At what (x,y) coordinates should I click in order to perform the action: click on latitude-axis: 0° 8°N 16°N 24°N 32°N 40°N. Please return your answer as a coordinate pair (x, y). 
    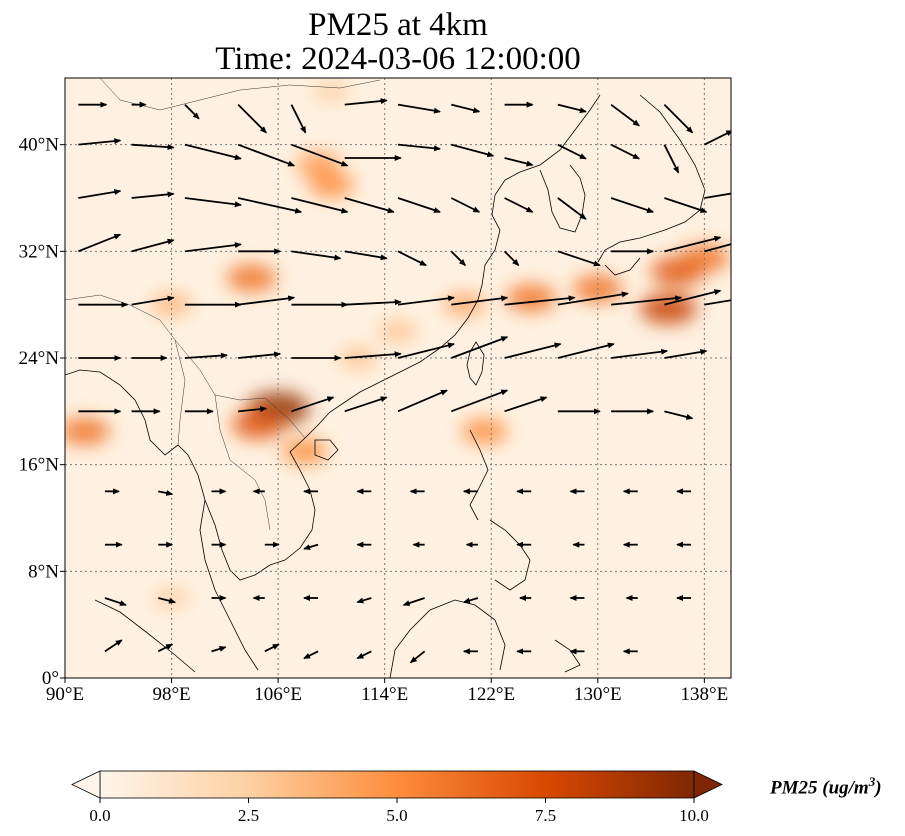
    Looking at the image, I should click on (42, 412).